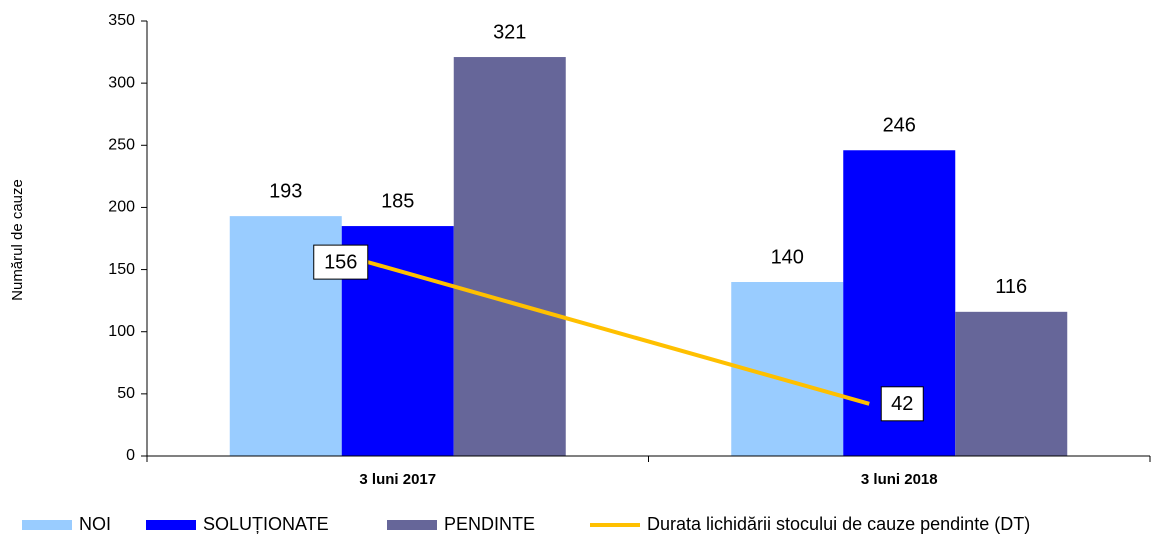 The height and width of the screenshot is (542, 1161). What do you see at coordinates (266, 524) in the screenshot?
I see `legend-label: SOLUȚIONATE` at bounding box center [266, 524].